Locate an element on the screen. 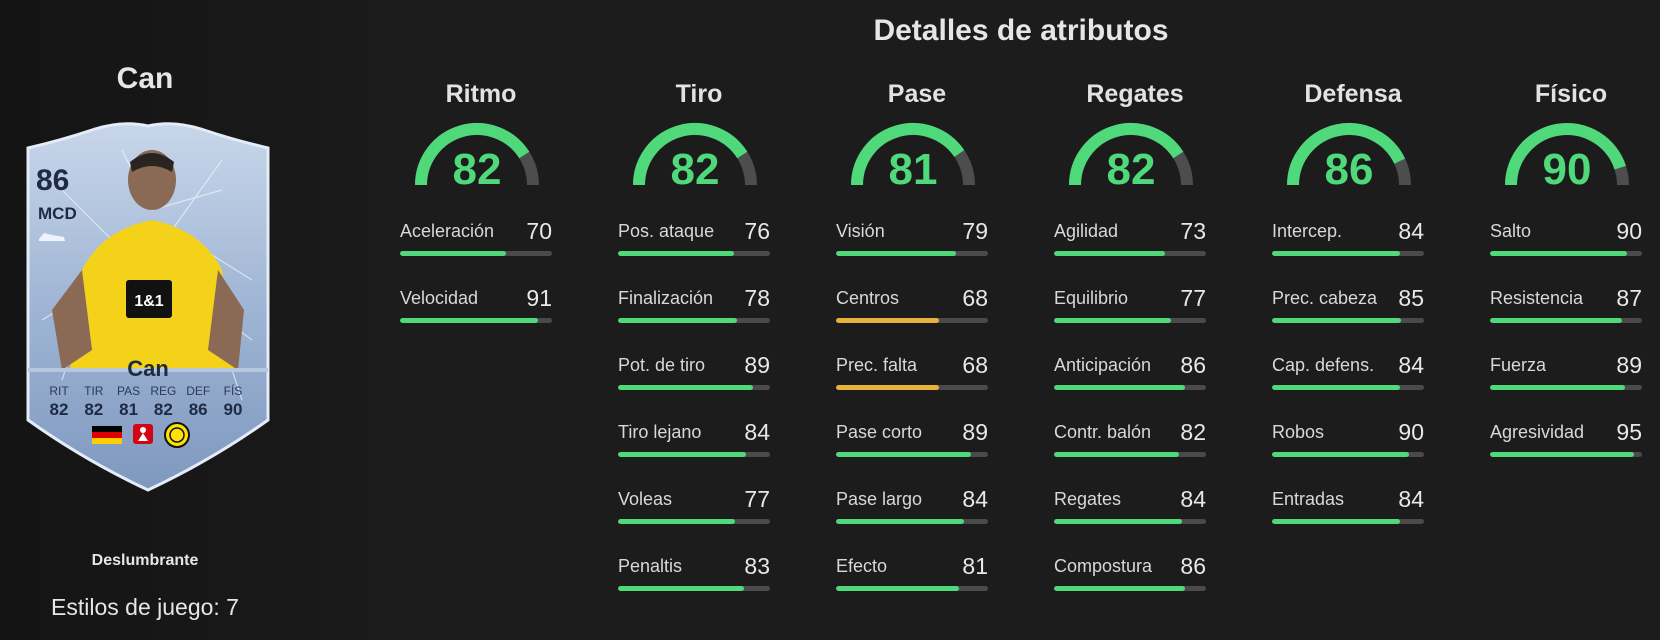 The height and width of the screenshot is (640, 1660). attribute-label: Pot. de tiro is located at coordinates (662, 365).